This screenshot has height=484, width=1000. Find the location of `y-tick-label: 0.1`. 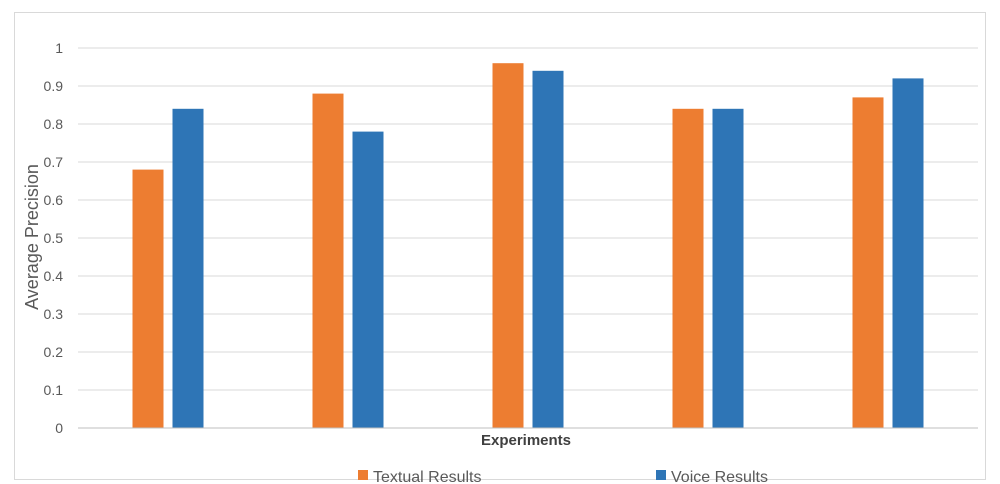

y-tick-label: 0.1 is located at coordinates (54, 390).